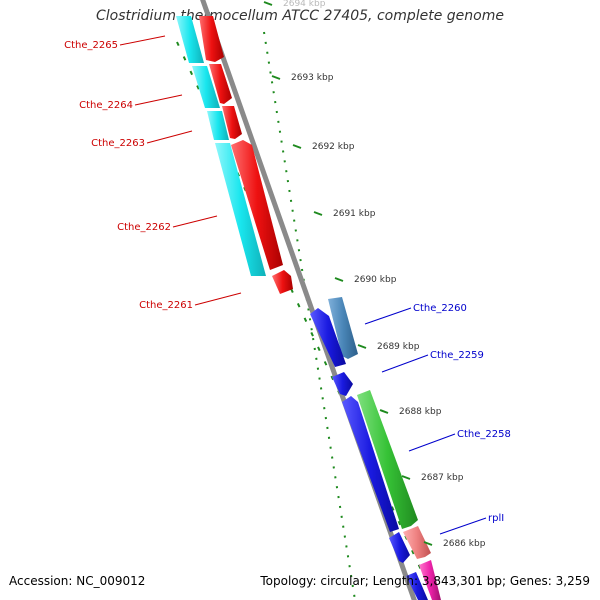  What do you see at coordinates (106, 105) in the screenshot?
I see `gene-label: Cthe_2264` at bounding box center [106, 105].